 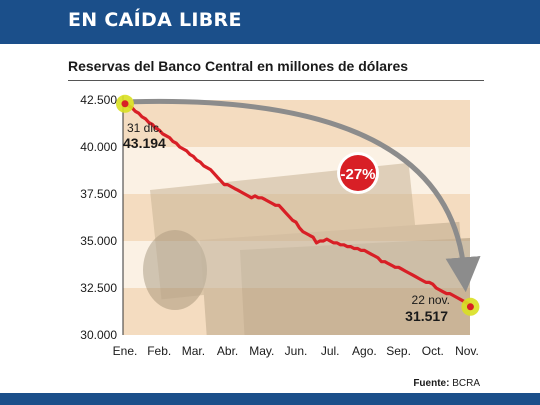 I want to click on x-tick-label: Mar., so click(x=193, y=351).